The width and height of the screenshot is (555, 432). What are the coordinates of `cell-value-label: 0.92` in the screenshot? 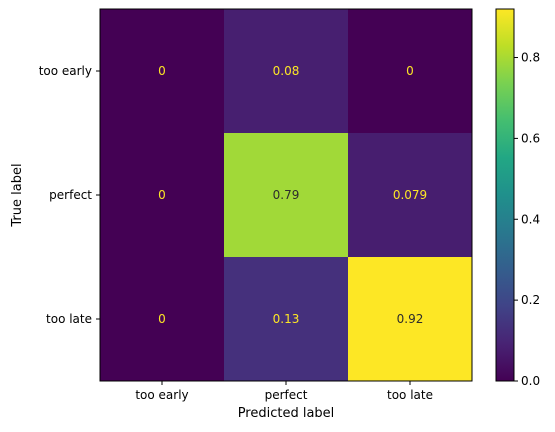 It's located at (410, 319).